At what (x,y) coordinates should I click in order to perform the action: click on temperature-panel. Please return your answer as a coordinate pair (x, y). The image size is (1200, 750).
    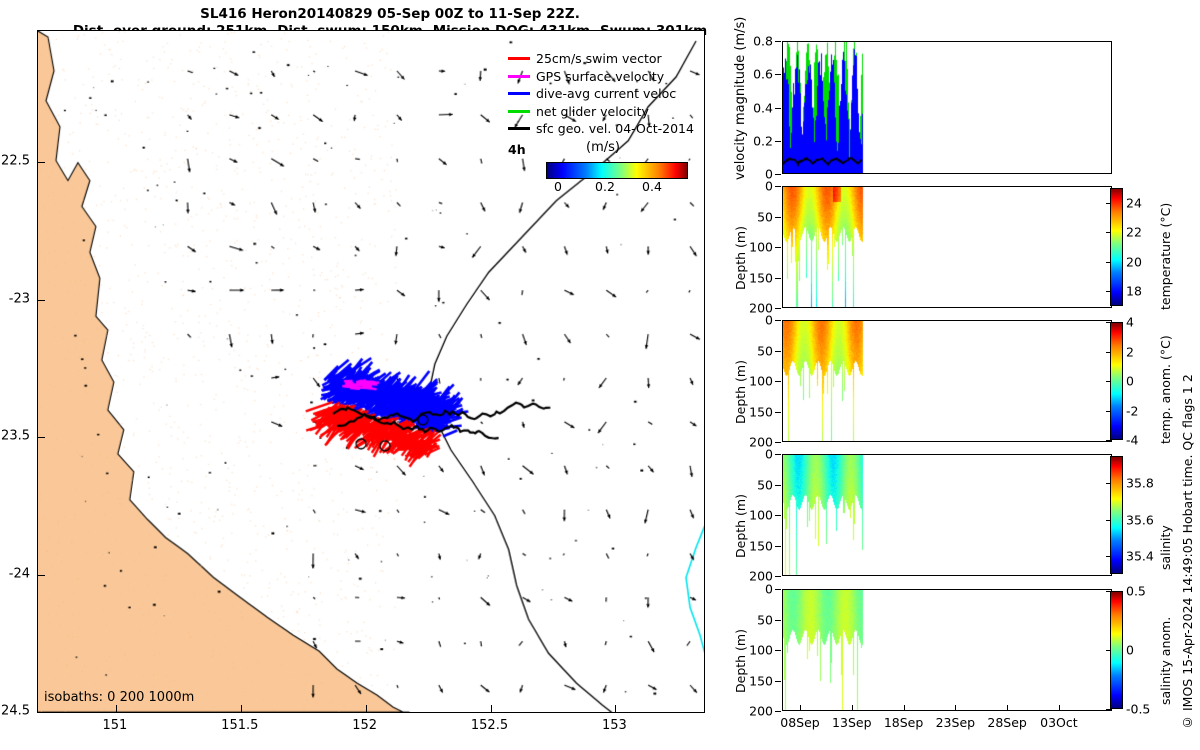
    Looking at the image, I should click on (947, 247).